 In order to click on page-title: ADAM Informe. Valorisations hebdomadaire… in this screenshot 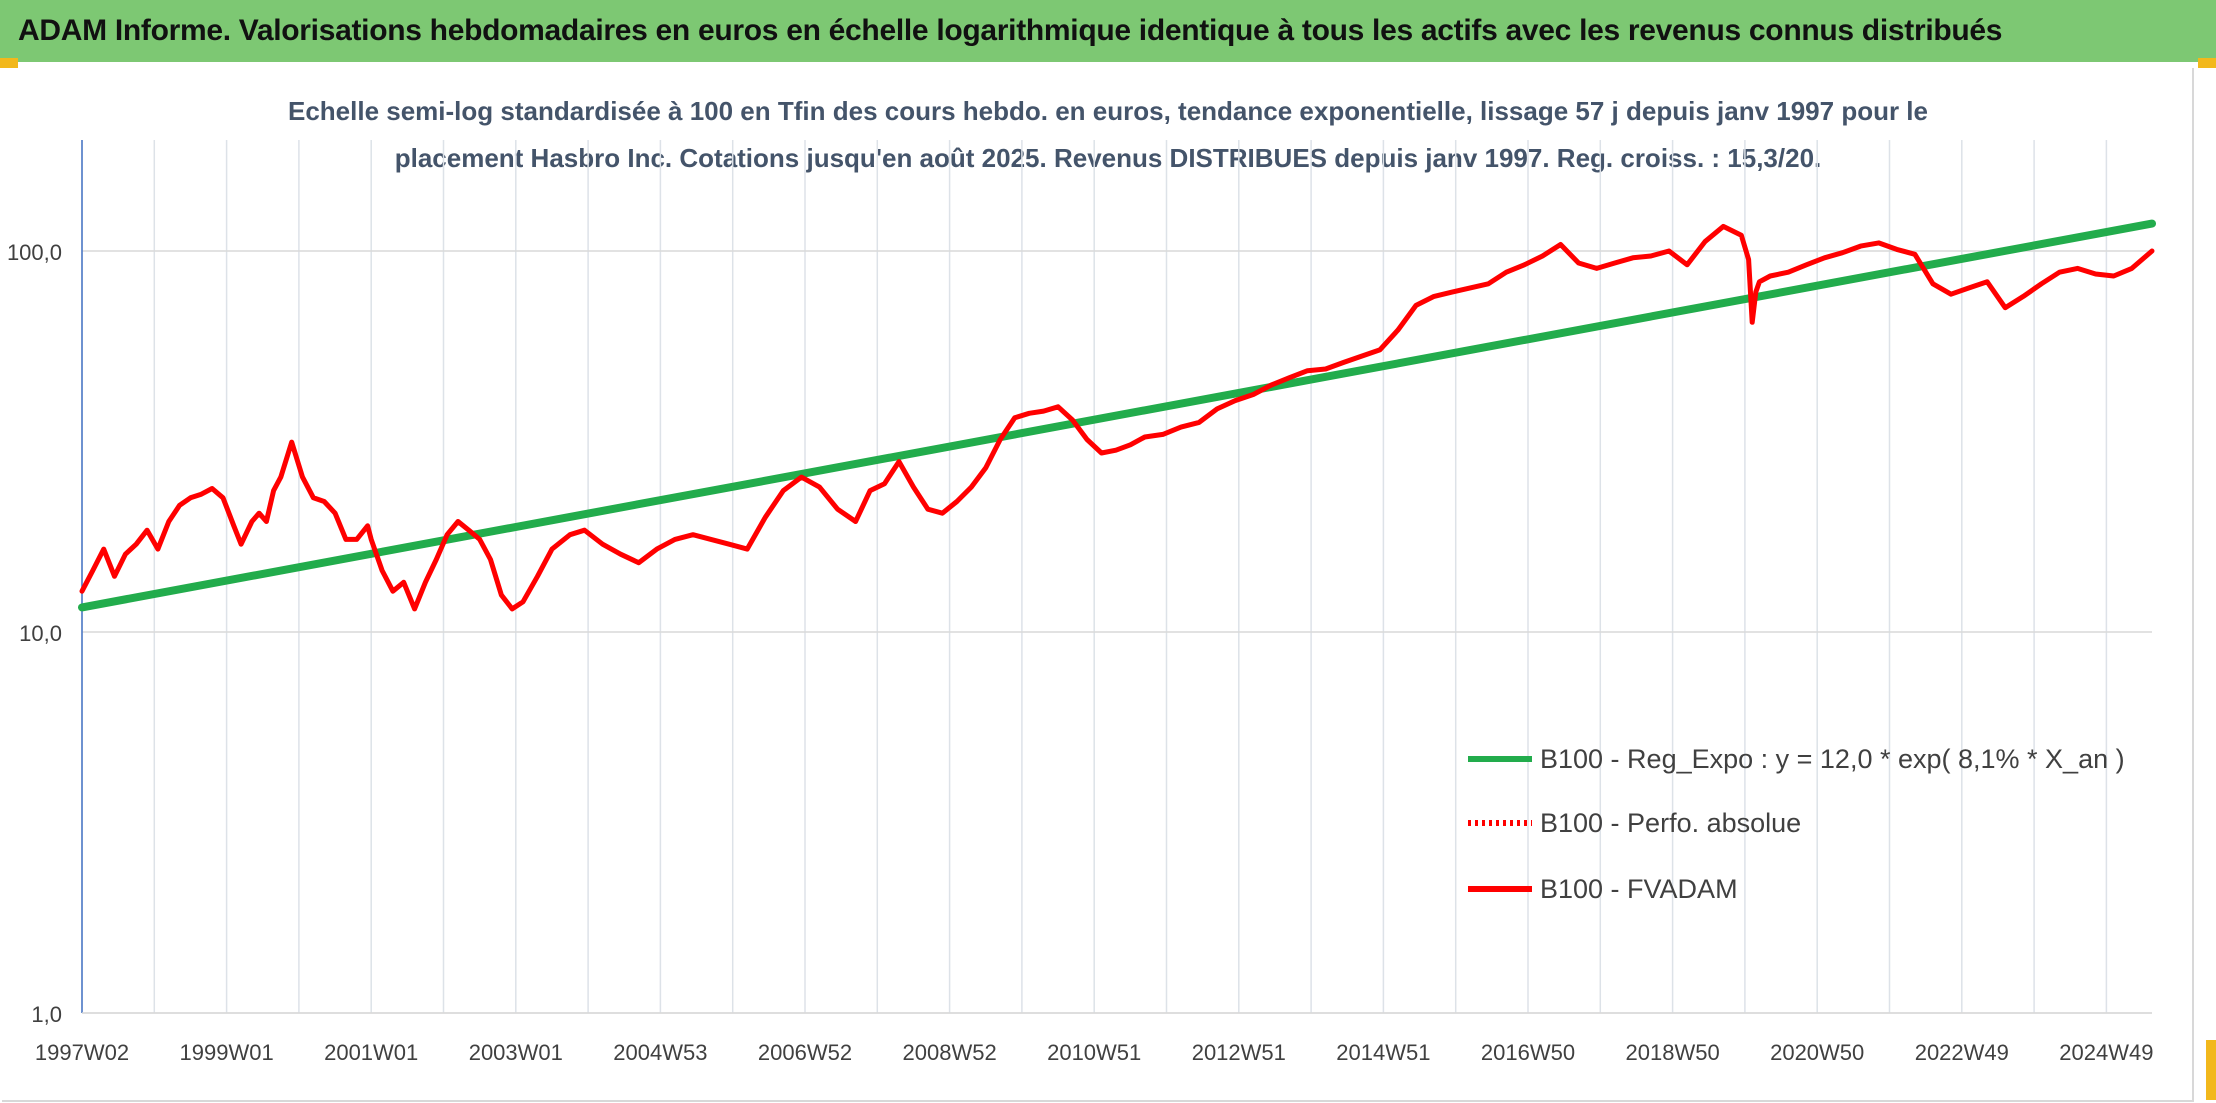, I will do `click(1010, 30)`.